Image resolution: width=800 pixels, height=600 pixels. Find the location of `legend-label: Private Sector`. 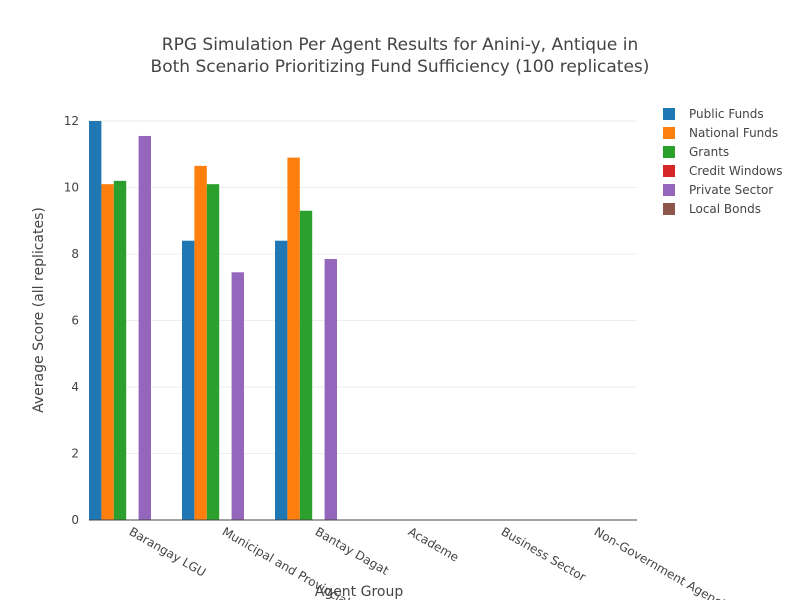

legend-label: Private Sector is located at coordinates (731, 190).